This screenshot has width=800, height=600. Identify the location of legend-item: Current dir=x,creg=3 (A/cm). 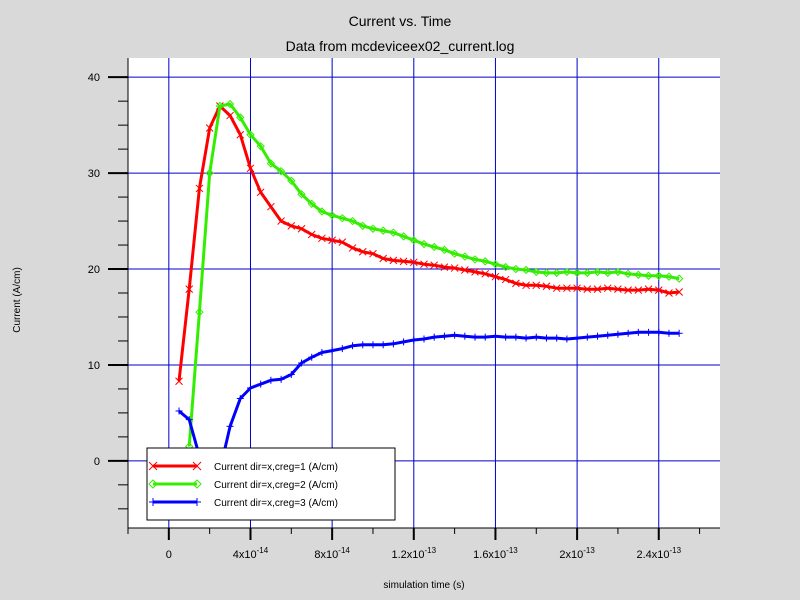
(243, 503).